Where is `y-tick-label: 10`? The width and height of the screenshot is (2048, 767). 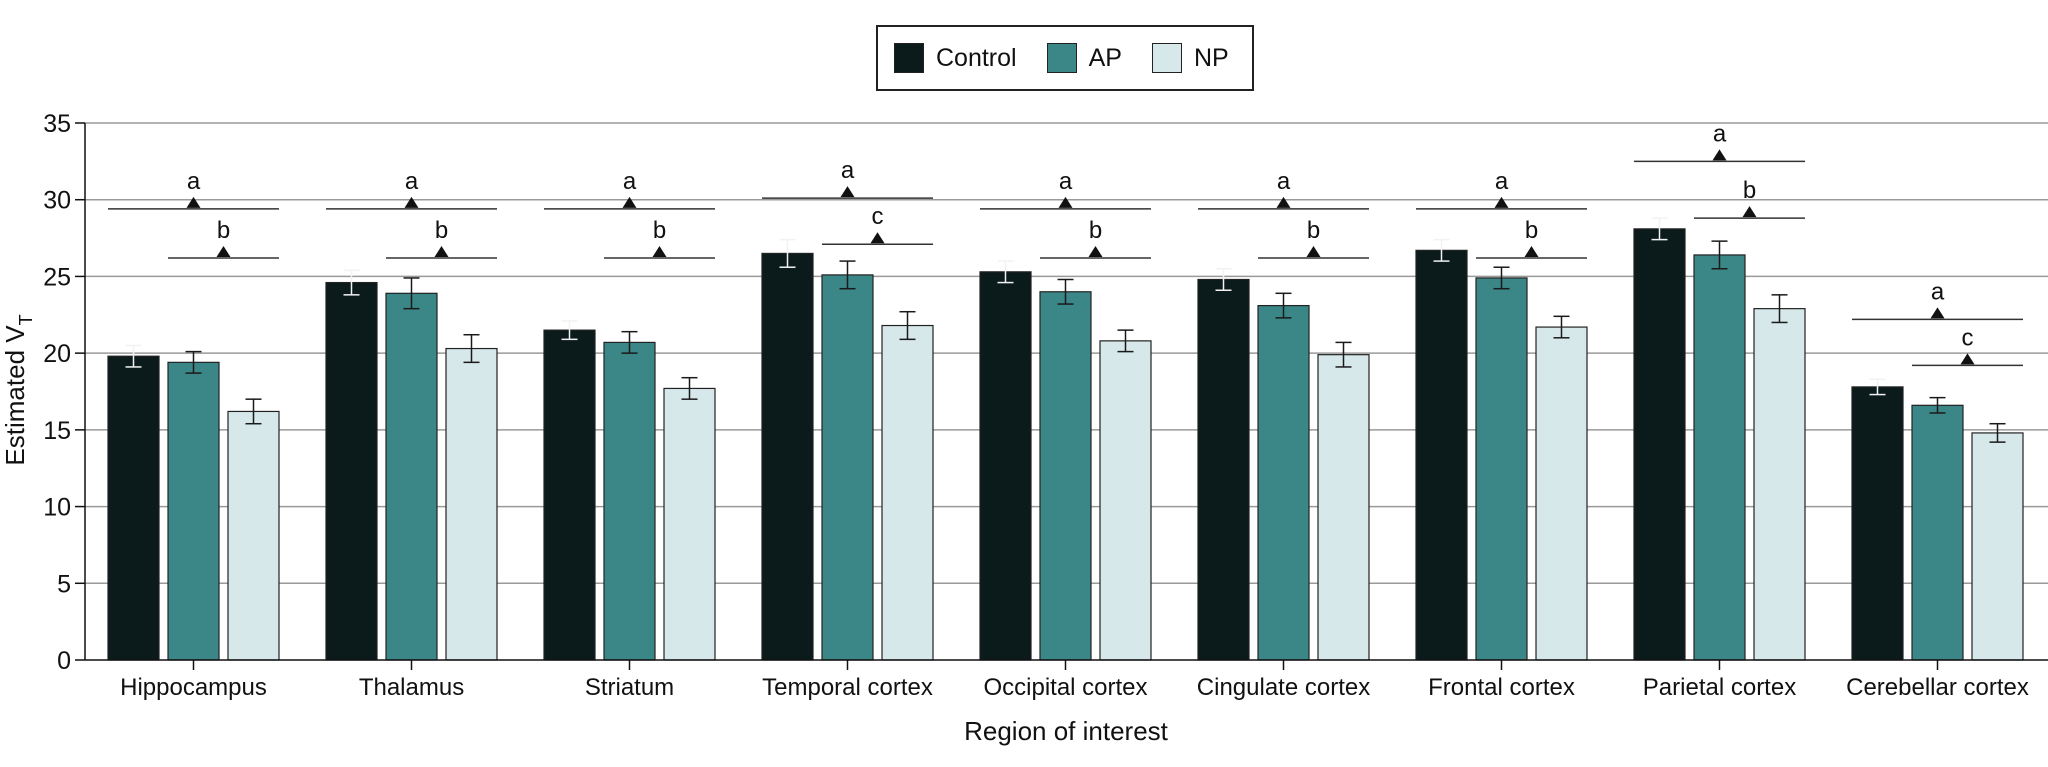
y-tick-label: 10 is located at coordinates (57, 508).